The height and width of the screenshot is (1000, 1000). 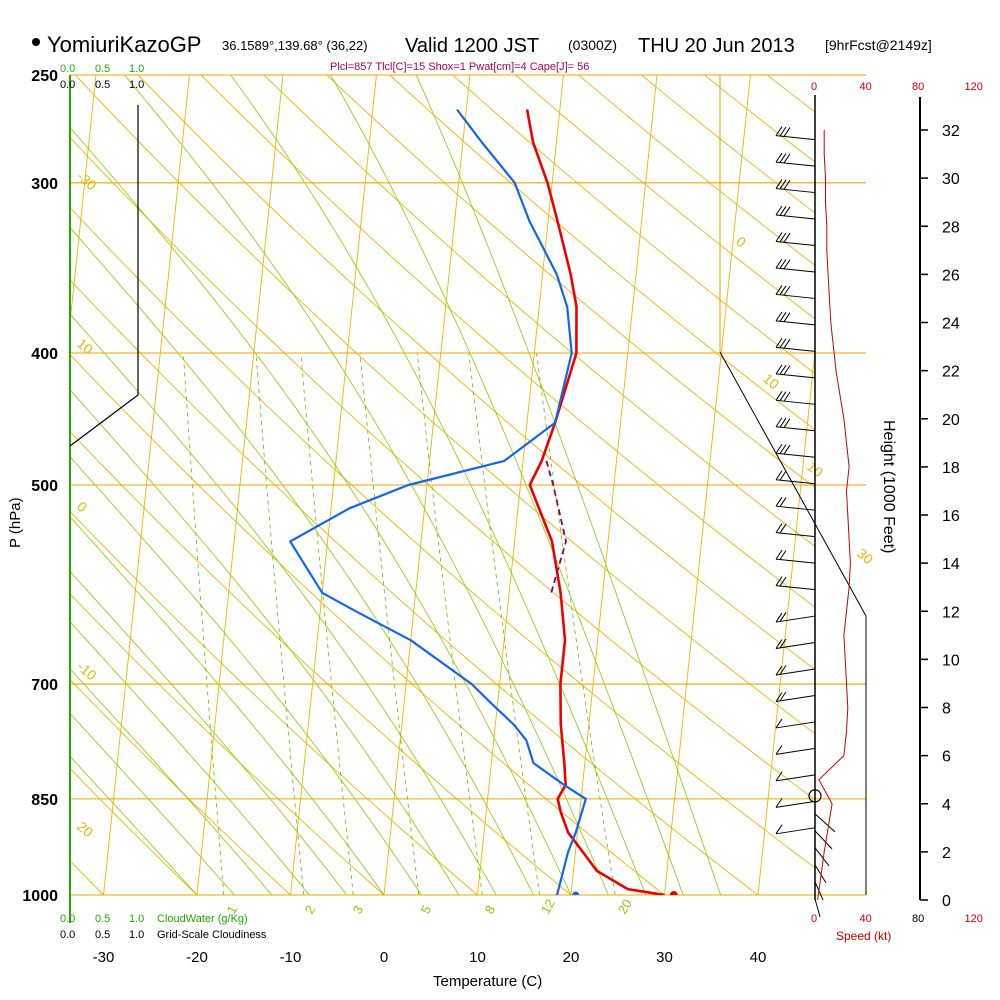 What do you see at coordinates (918, 919) in the screenshot?
I see `speed-tick-bottom: 80` at bounding box center [918, 919].